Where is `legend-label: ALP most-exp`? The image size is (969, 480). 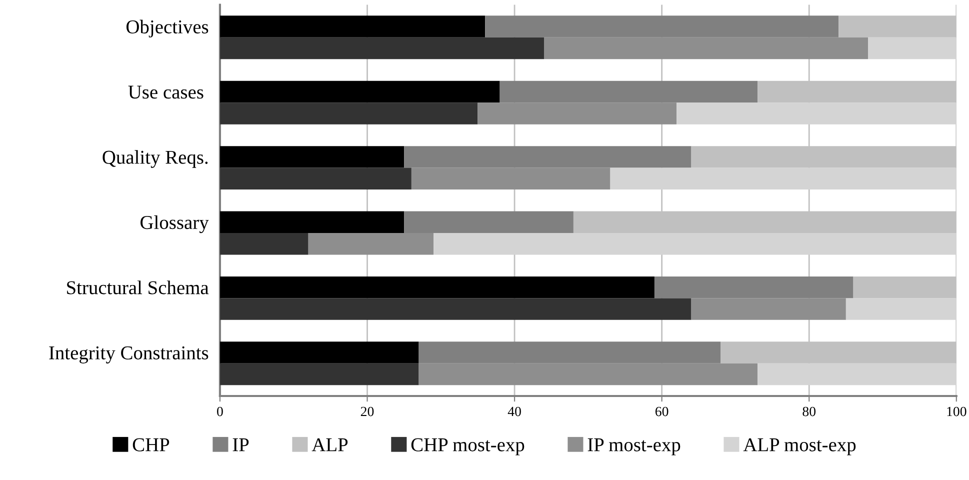
legend-label: ALP most-exp is located at coordinates (799, 447).